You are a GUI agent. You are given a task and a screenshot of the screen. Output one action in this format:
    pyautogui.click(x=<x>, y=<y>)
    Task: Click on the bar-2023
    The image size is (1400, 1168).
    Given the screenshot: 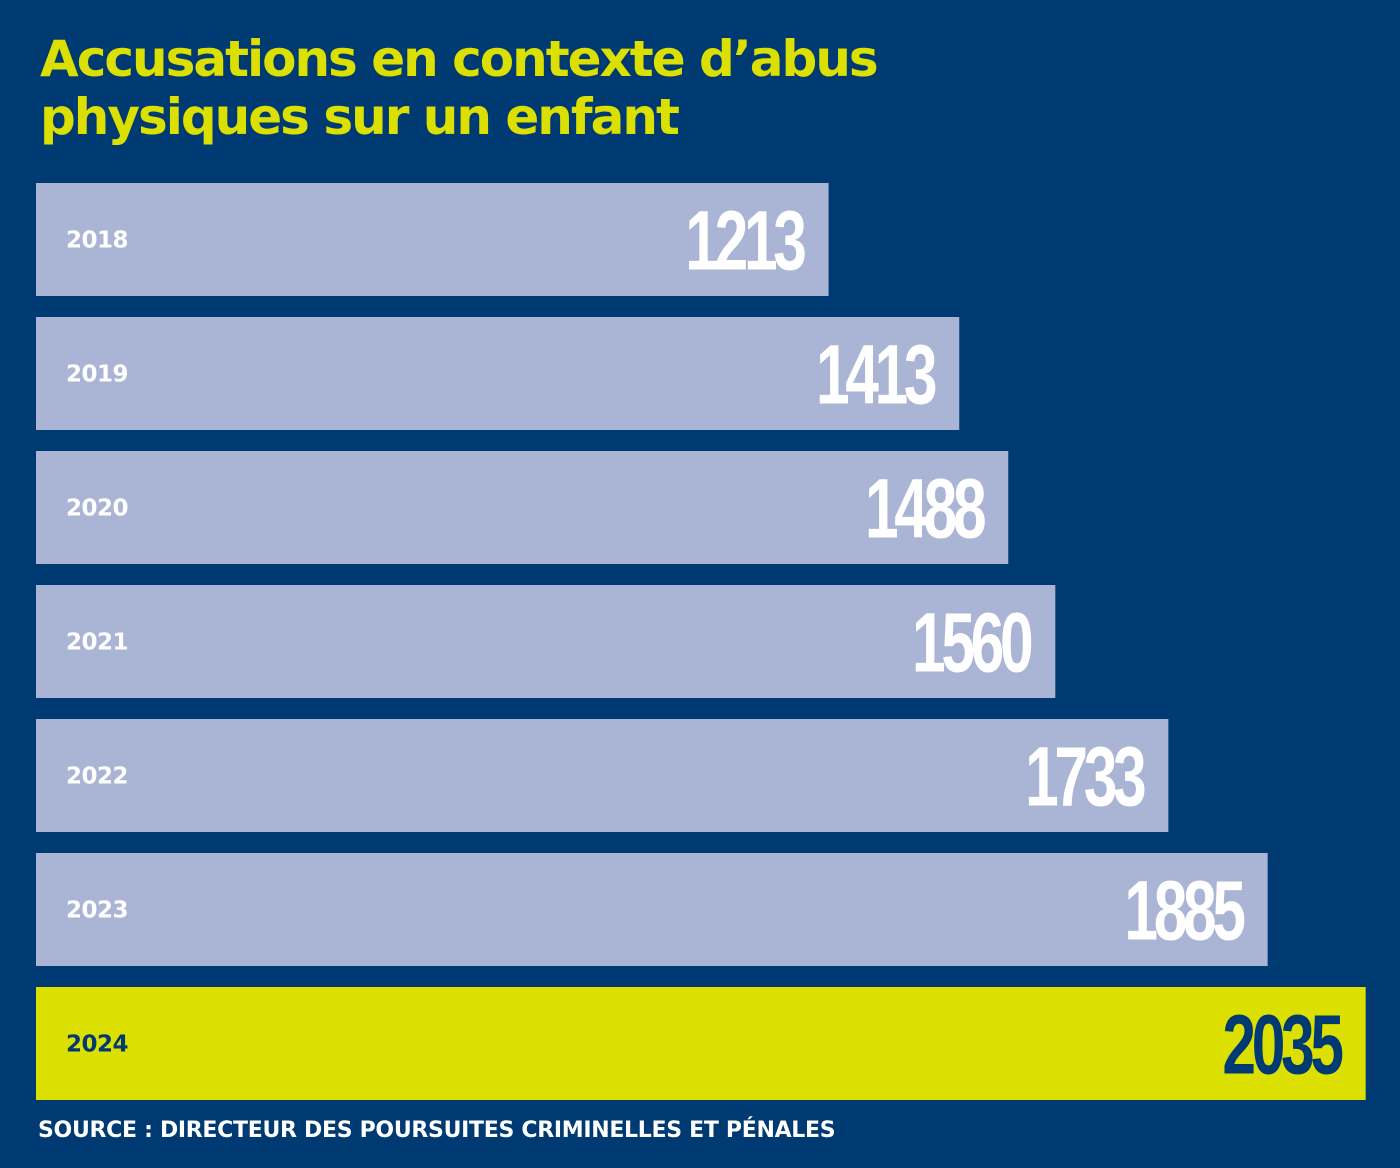 What is the action you would take?
    pyautogui.click(x=652, y=909)
    